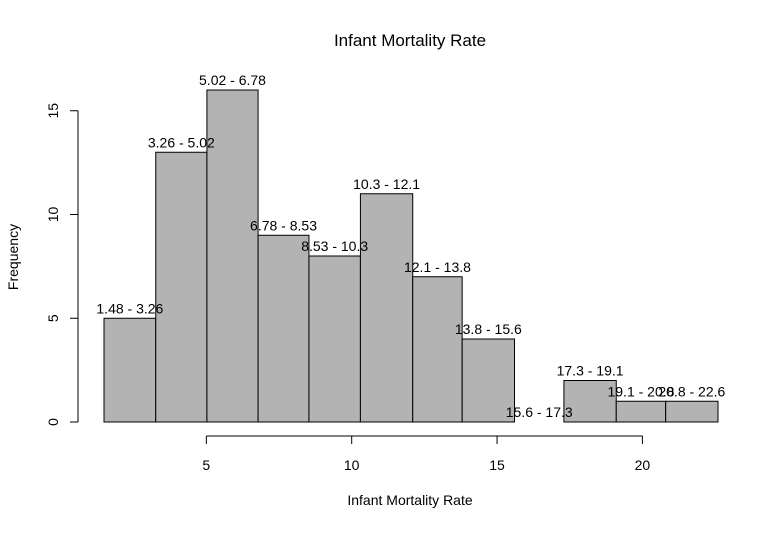 This screenshot has width=783, height=533. Describe the element at coordinates (181, 142) in the screenshot. I see `bar-label-1: 3.26 - 5.02` at that location.